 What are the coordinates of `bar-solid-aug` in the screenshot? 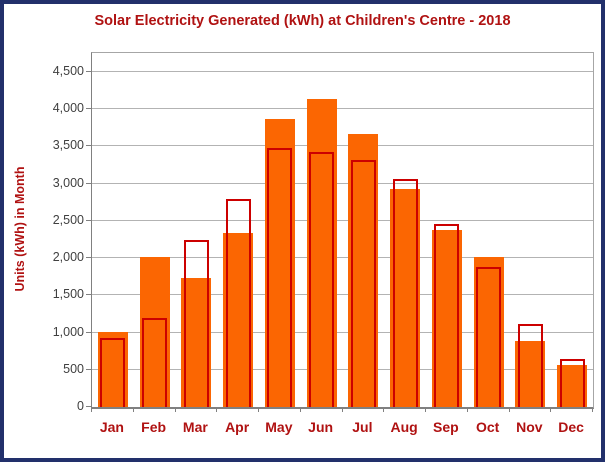 It's located at (405, 298).